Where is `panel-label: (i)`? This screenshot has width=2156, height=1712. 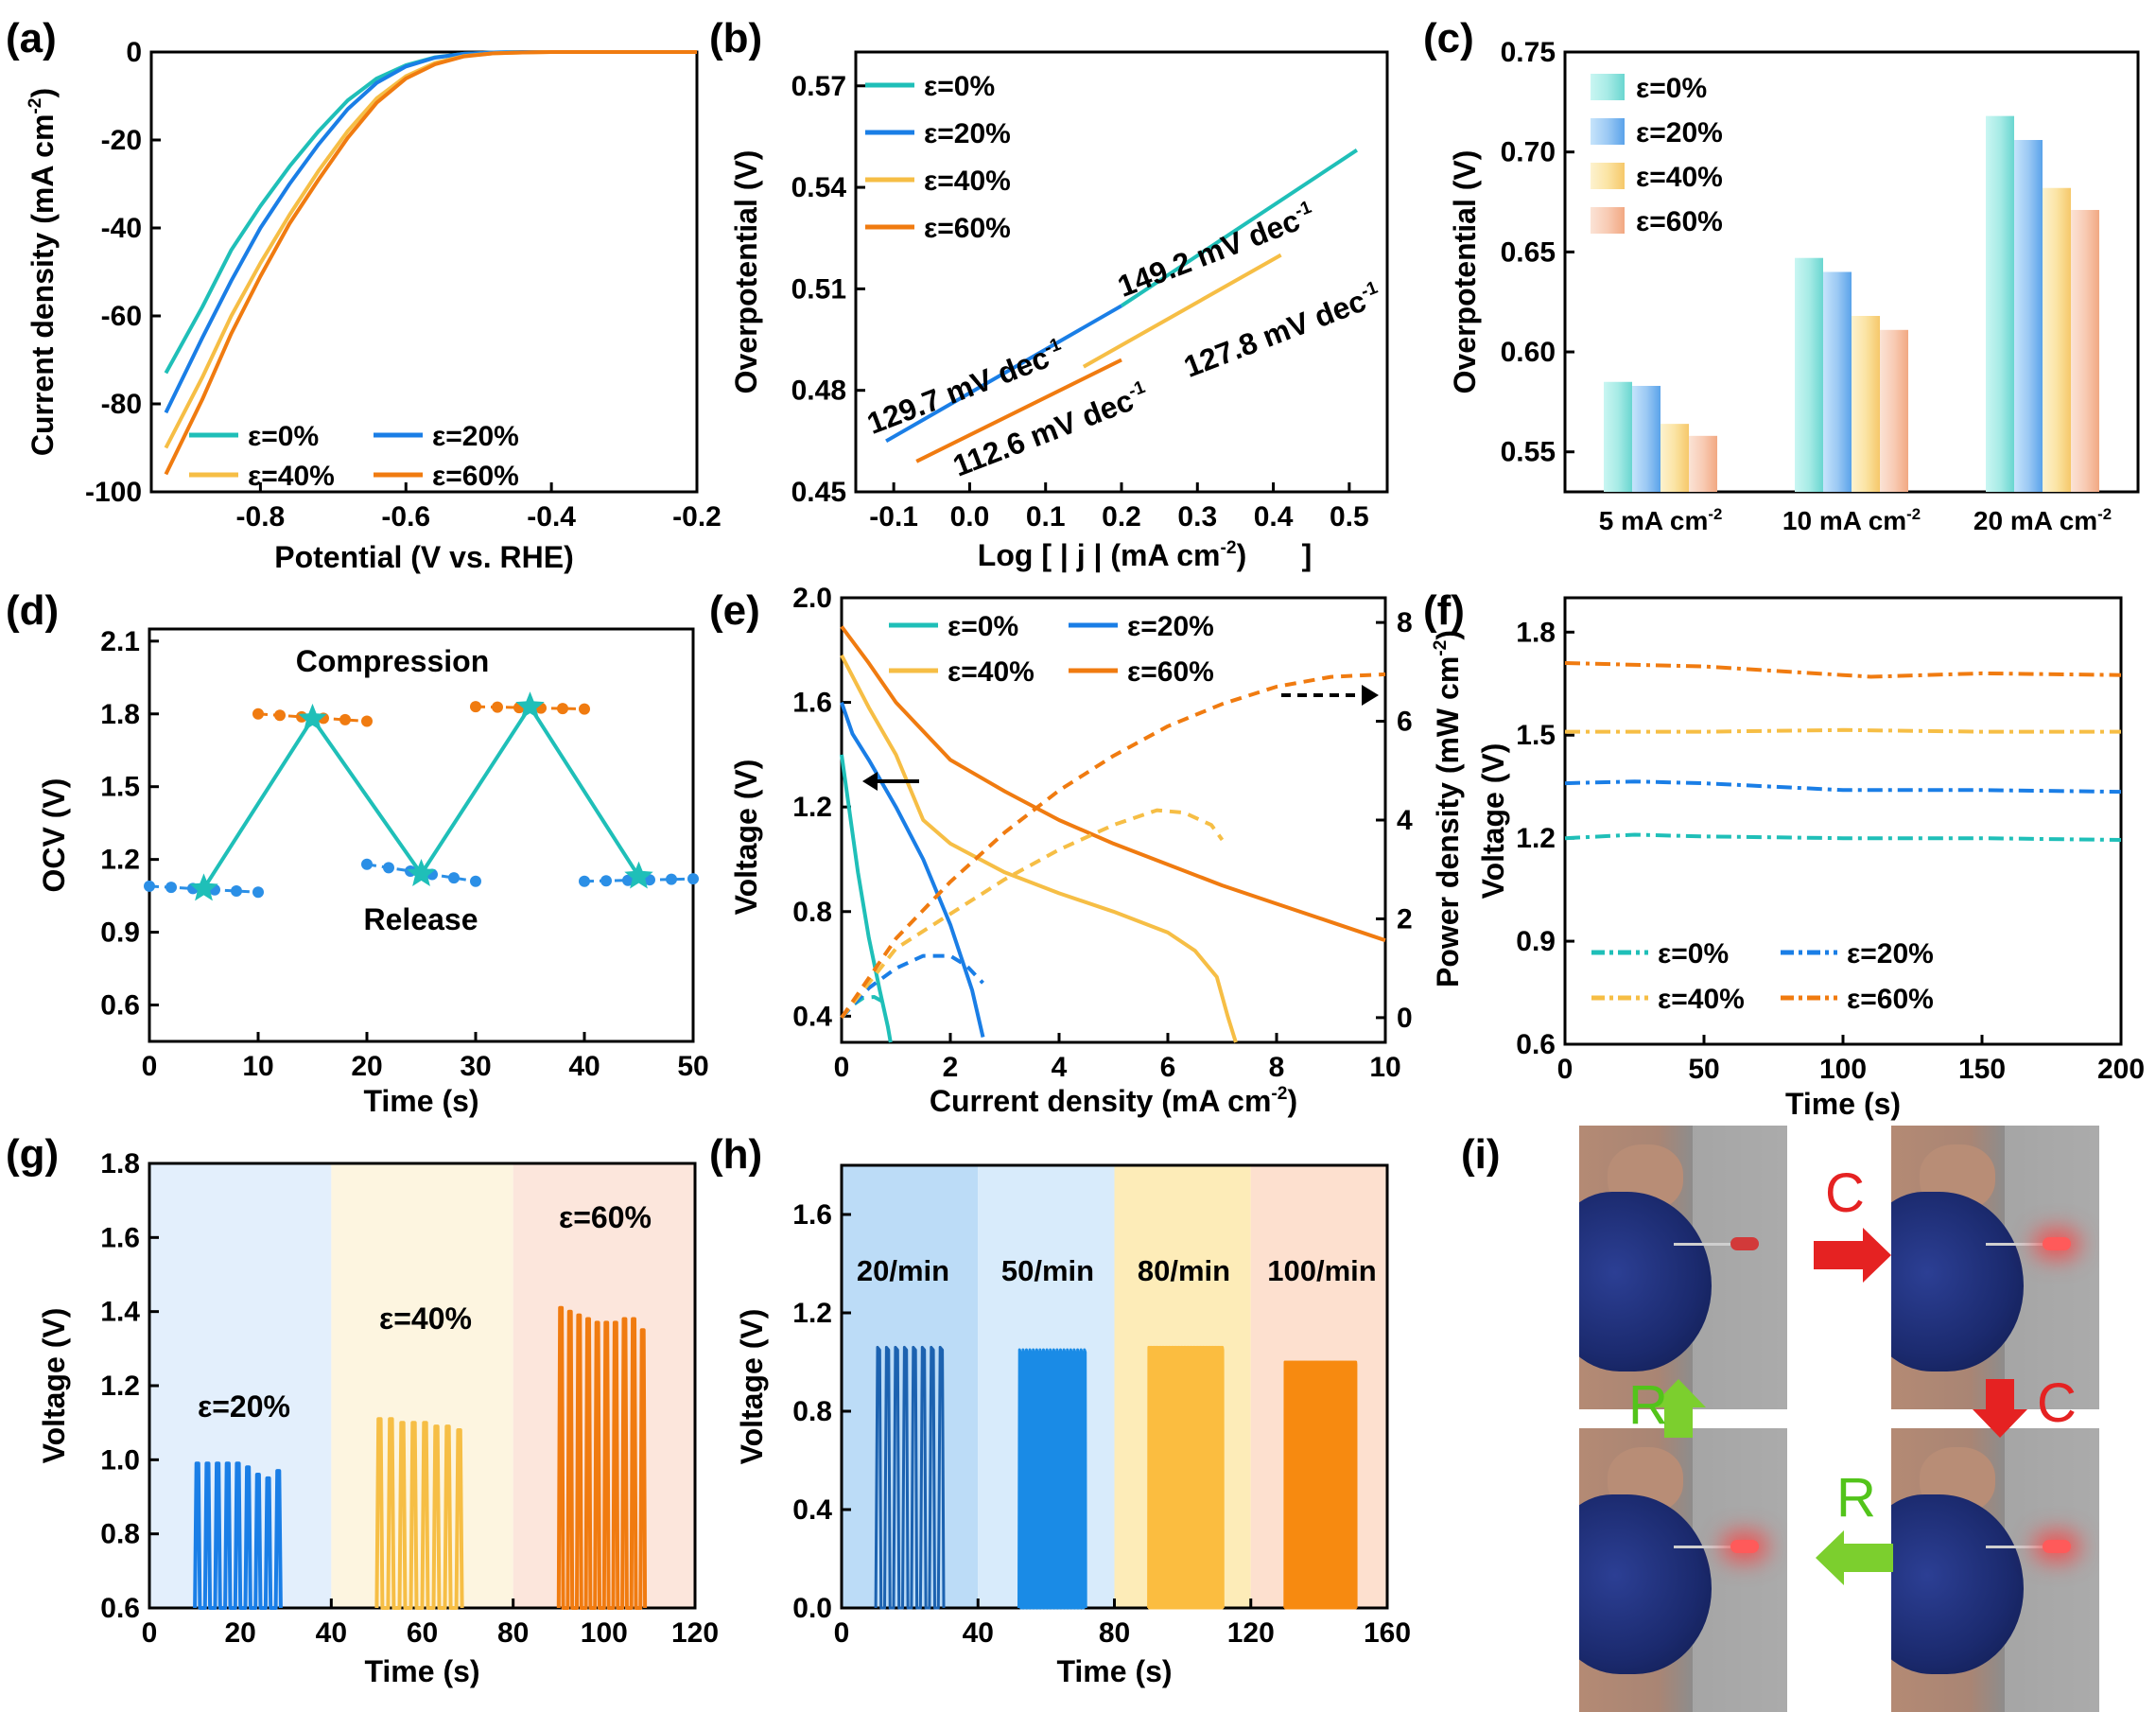
panel-label: (i) is located at coordinates (1481, 1154).